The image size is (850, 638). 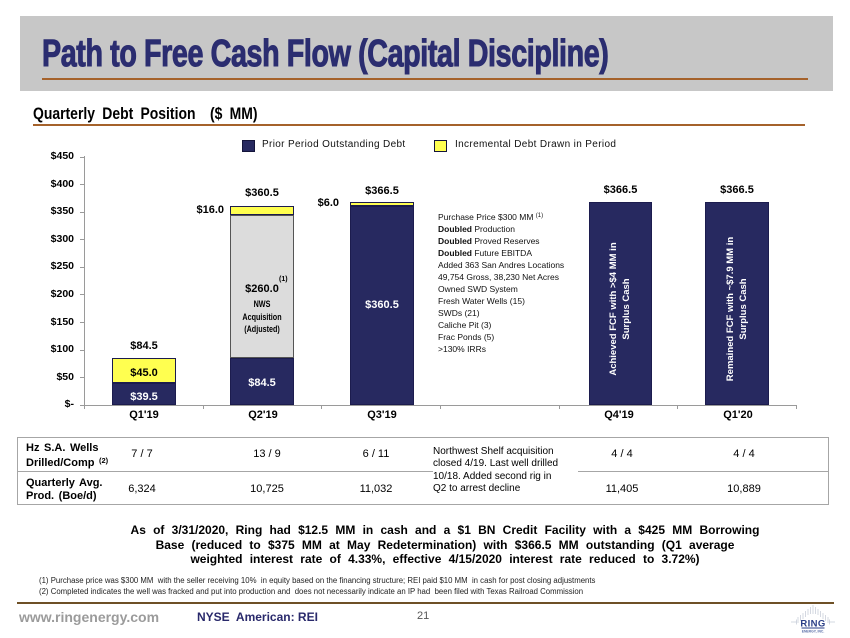 What do you see at coordinates (813, 632) in the screenshot?
I see `svg-text: ENERGY, INC.` at bounding box center [813, 632].